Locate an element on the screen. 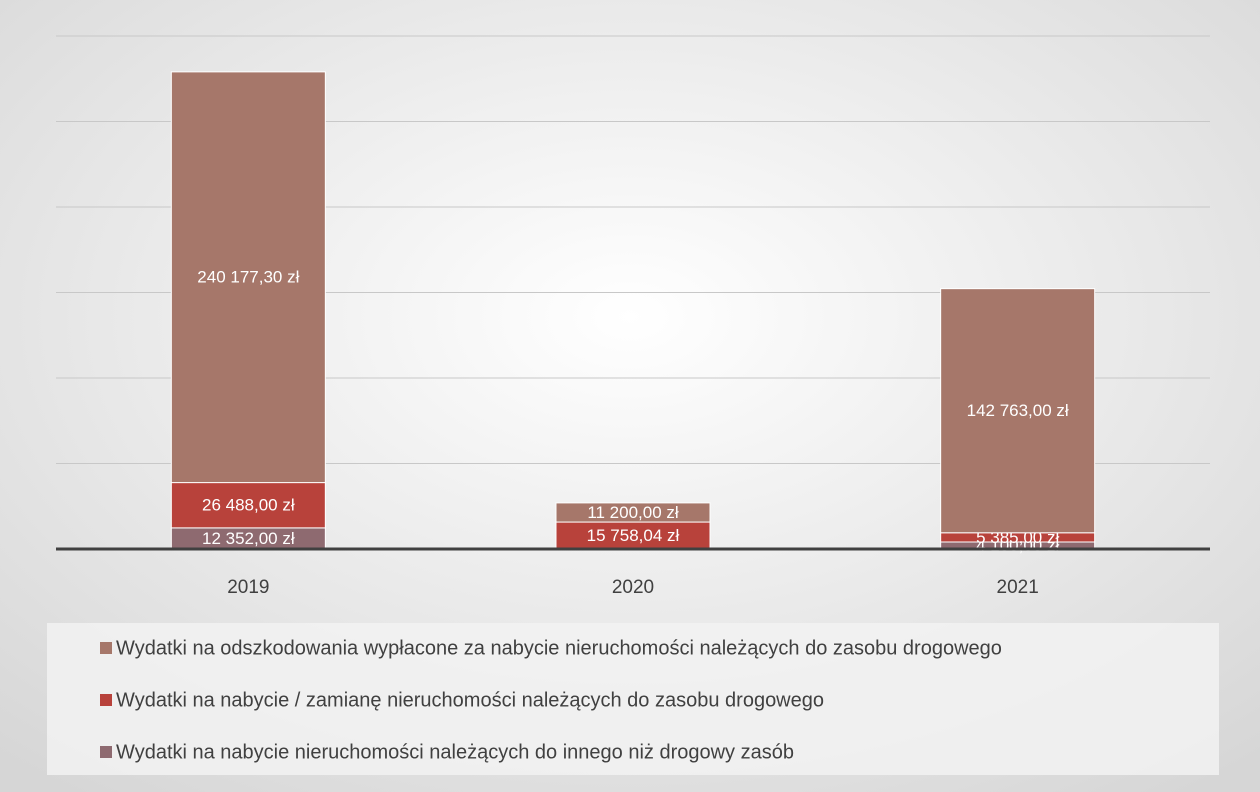  data-label: 11 200,00 zł is located at coordinates (633, 512).